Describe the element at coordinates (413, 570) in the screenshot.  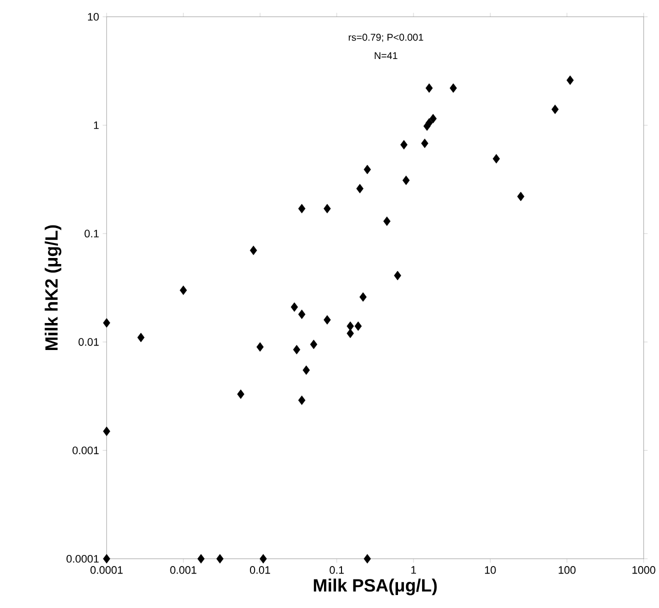
I see `x-tick-label: 1` at that location.